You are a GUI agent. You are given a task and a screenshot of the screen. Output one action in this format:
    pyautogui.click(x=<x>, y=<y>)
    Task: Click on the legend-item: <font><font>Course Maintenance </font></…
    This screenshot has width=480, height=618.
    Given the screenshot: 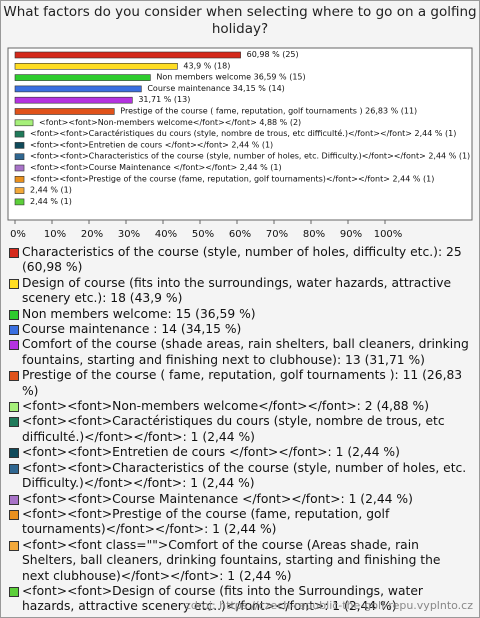 What is the action you would take?
    pyautogui.click(x=240, y=499)
    